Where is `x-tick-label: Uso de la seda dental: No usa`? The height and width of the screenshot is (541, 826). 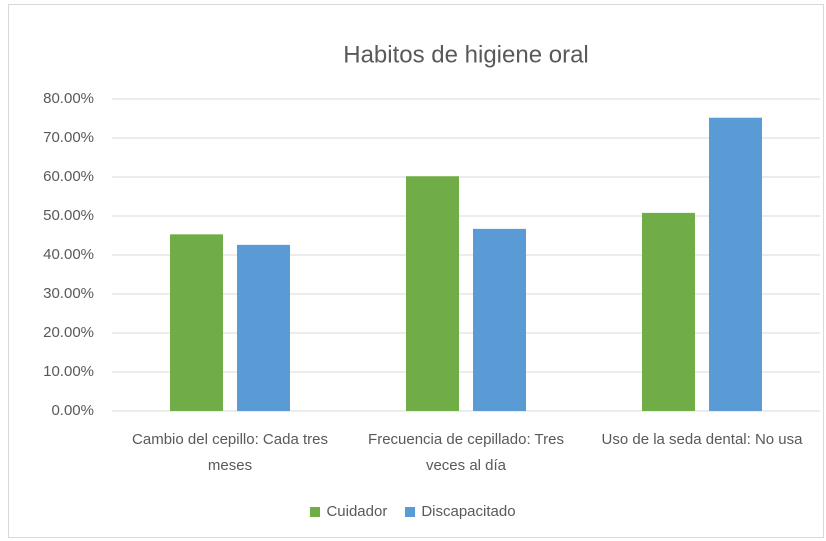 x-tick-label: Uso de la seda dental: No usa is located at coordinates (702, 439).